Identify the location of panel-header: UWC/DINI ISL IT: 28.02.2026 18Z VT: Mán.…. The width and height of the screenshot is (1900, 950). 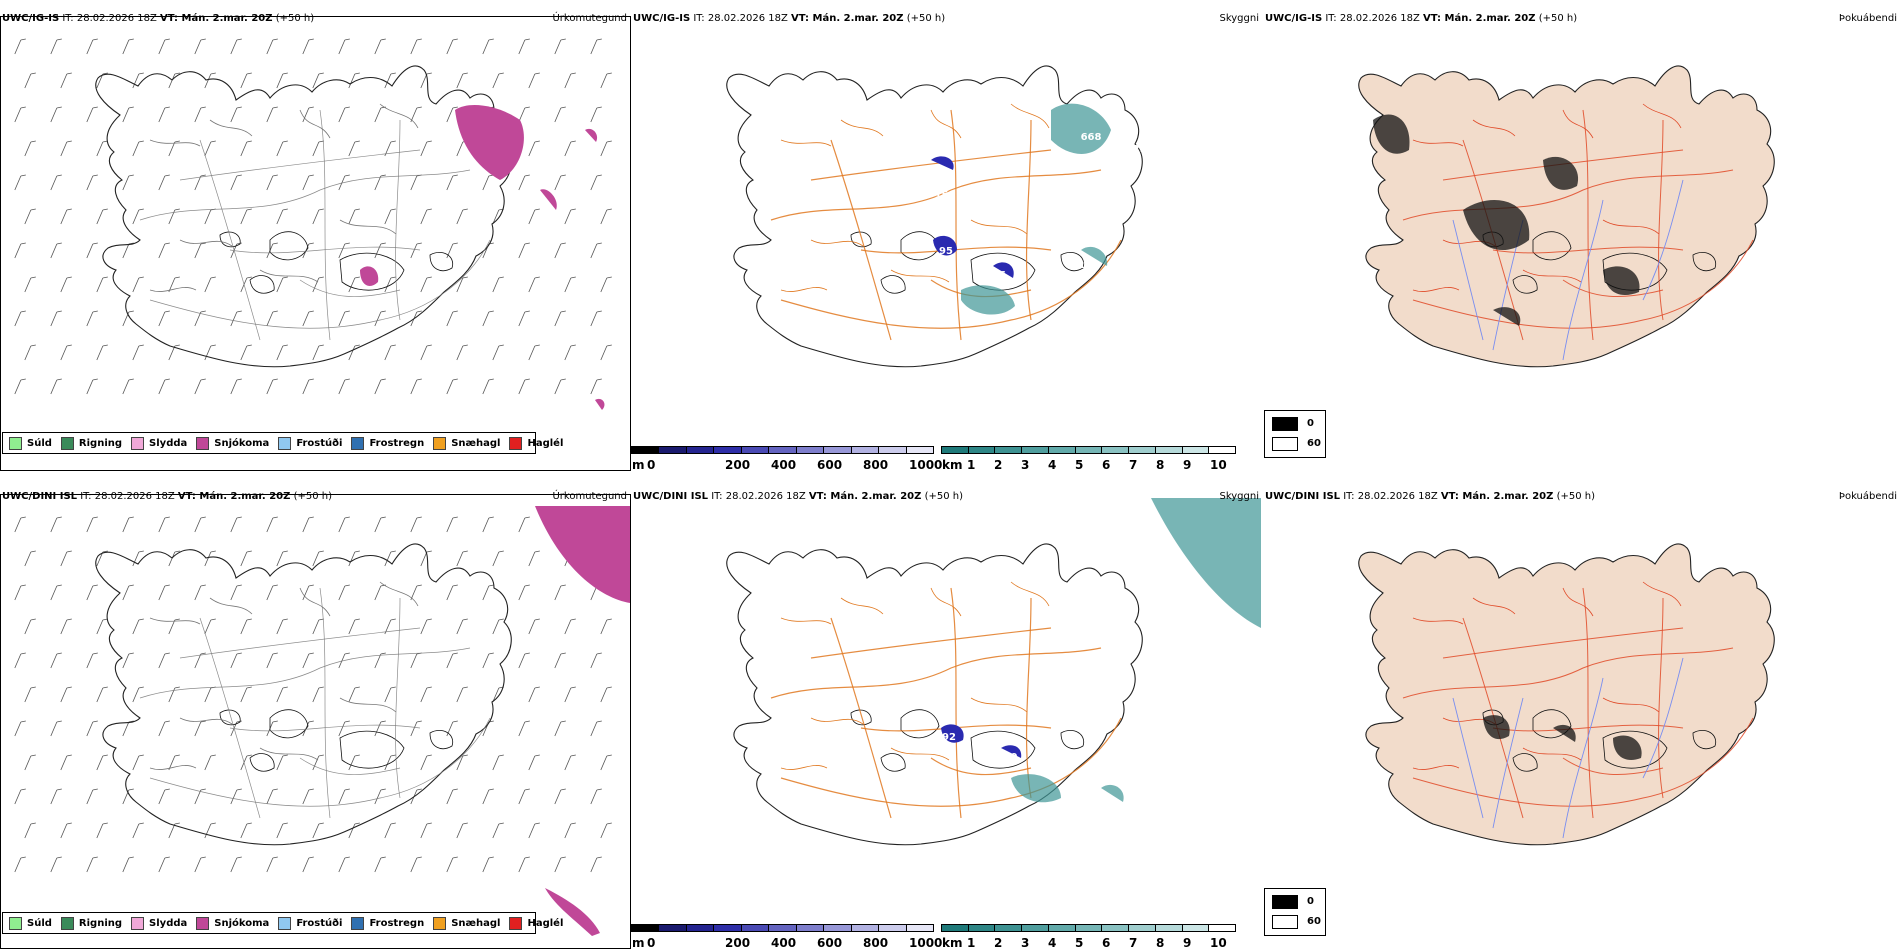
(1430, 496).